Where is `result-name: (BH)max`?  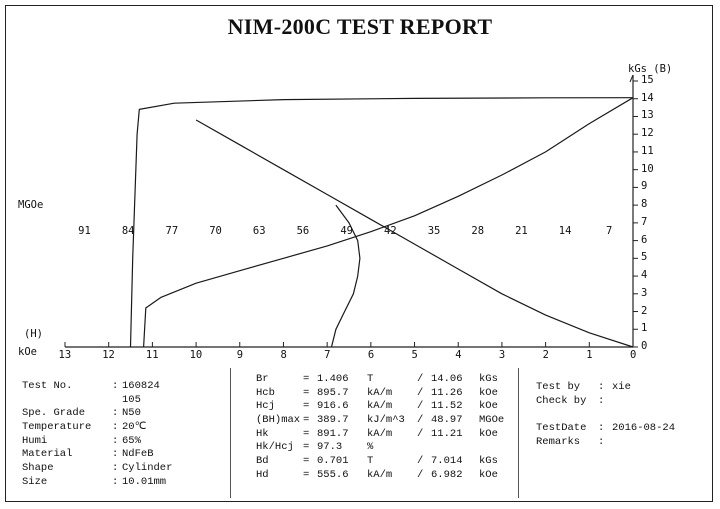
result-name: (BH)max is located at coordinates (278, 420).